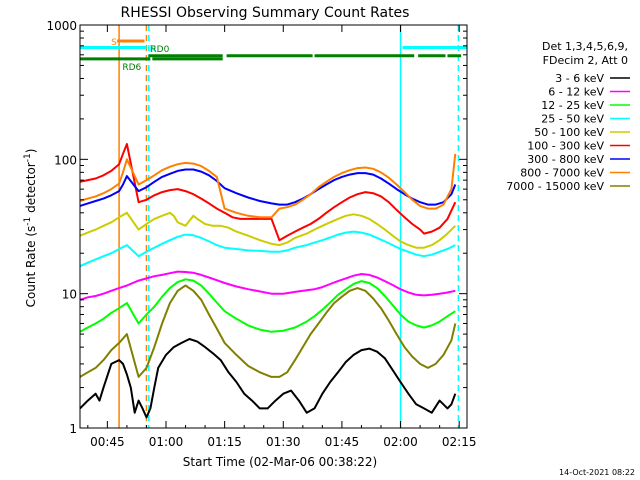 This screenshot has height=480, width=640. Describe the element at coordinates (31, 189) in the screenshot. I see `y-axis-label-mid: detector` at that location.